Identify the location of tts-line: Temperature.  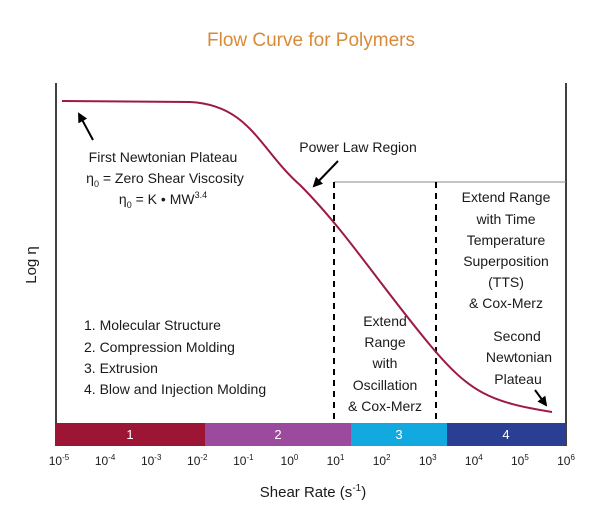
(506, 240).